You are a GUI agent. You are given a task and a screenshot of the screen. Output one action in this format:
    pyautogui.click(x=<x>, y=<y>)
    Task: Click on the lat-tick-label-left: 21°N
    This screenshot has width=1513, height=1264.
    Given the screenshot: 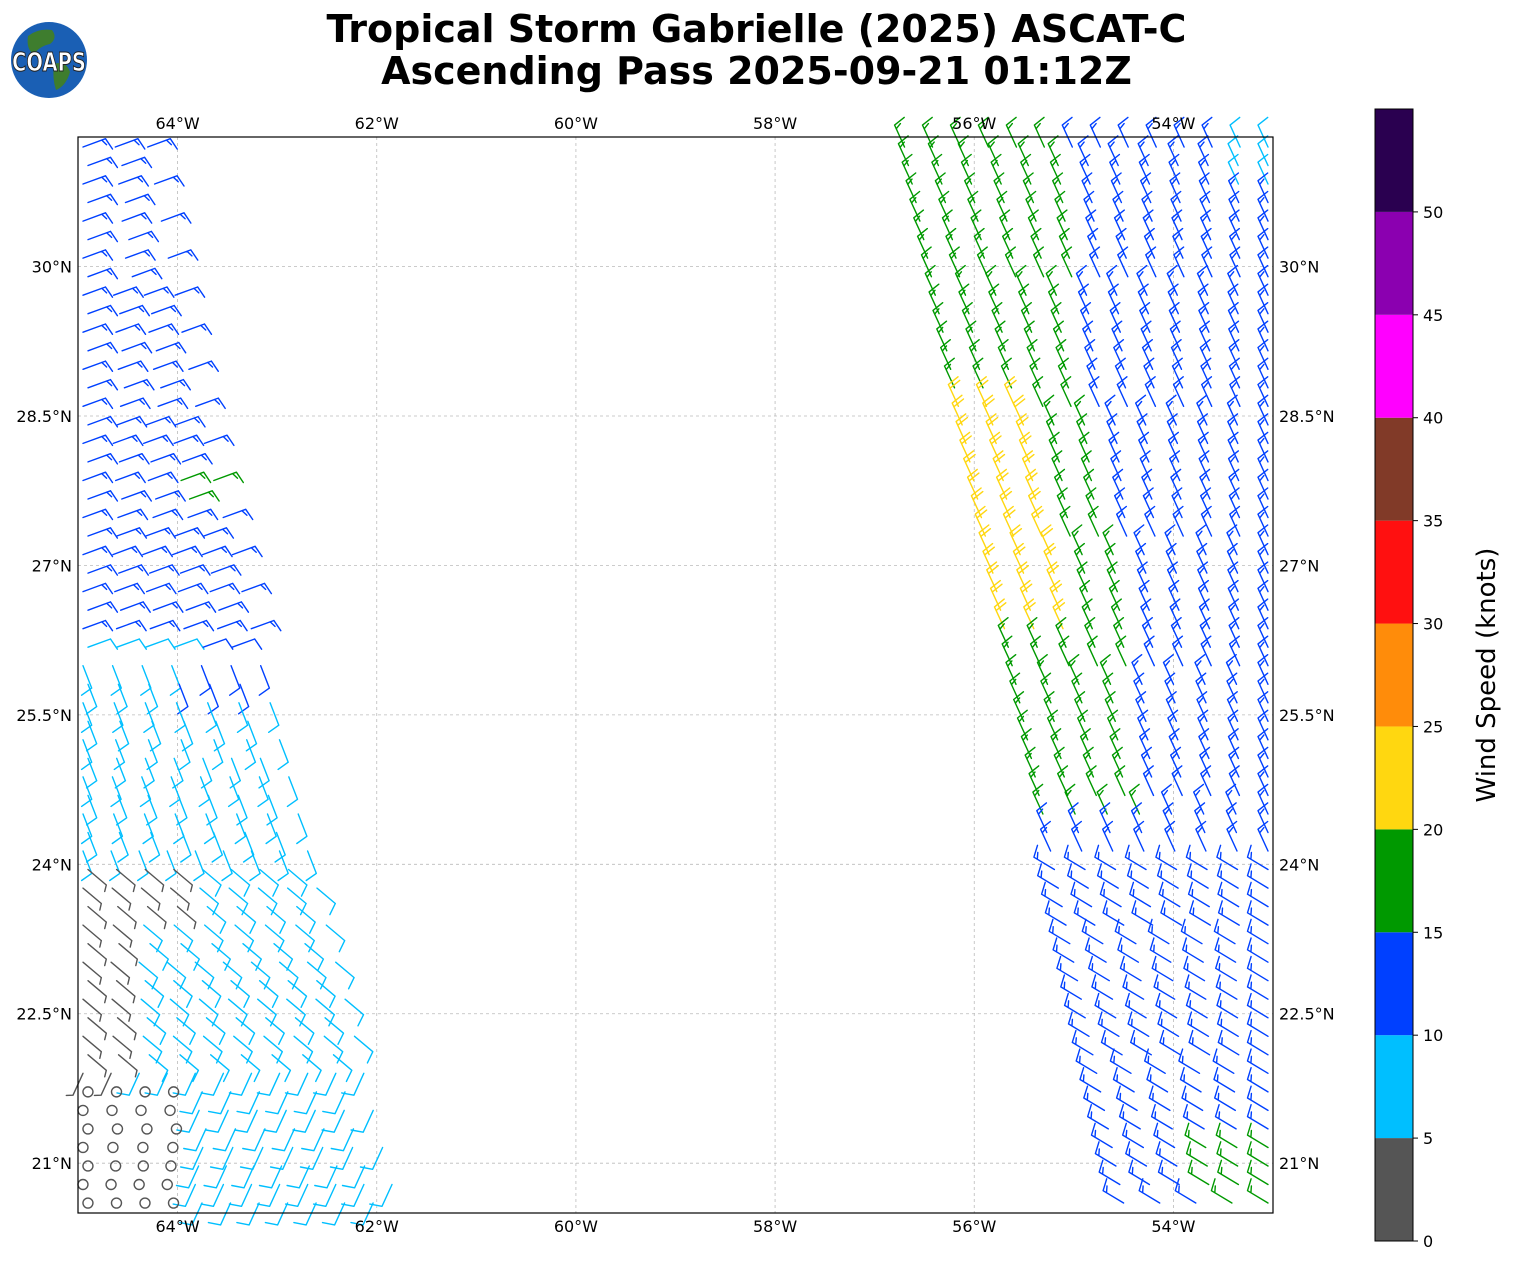 What is the action you would take?
    pyautogui.click(x=52, y=1163)
    